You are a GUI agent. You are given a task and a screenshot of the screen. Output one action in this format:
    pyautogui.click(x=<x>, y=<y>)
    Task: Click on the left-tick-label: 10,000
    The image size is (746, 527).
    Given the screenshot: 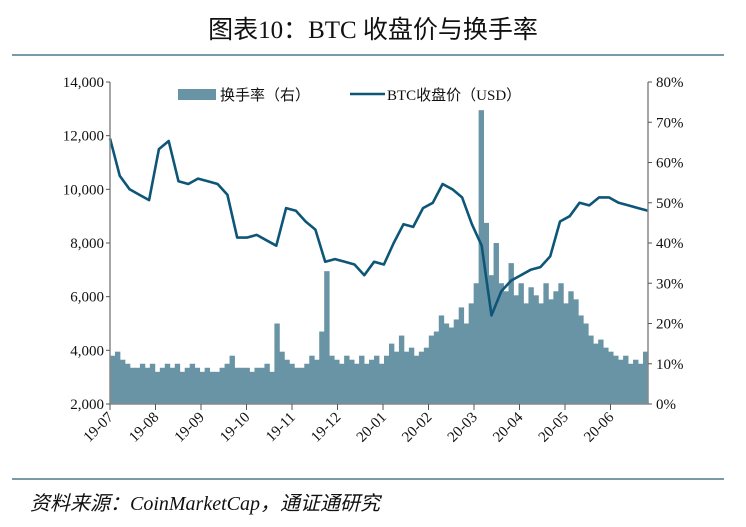 What is the action you would take?
    pyautogui.click(x=83, y=190)
    